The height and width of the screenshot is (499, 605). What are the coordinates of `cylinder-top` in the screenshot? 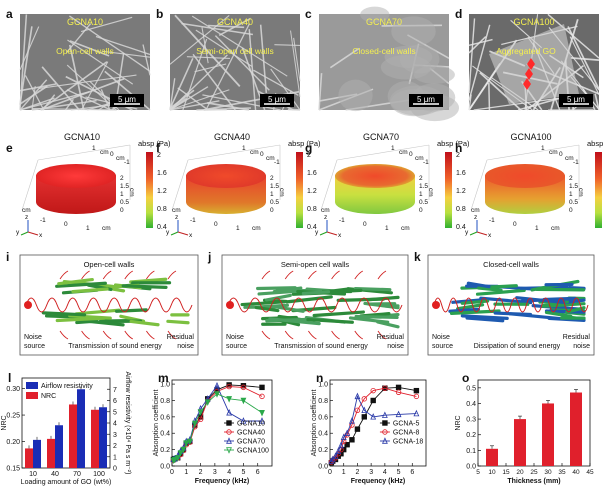 It's located at (76, 176).